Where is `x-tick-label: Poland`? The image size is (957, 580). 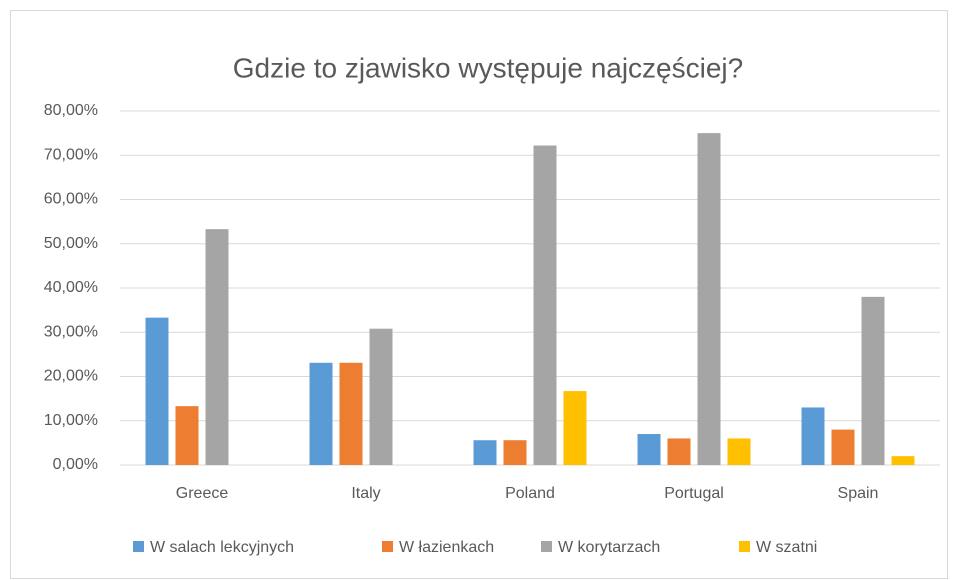
x-tick-label: Poland is located at coordinates (530, 493).